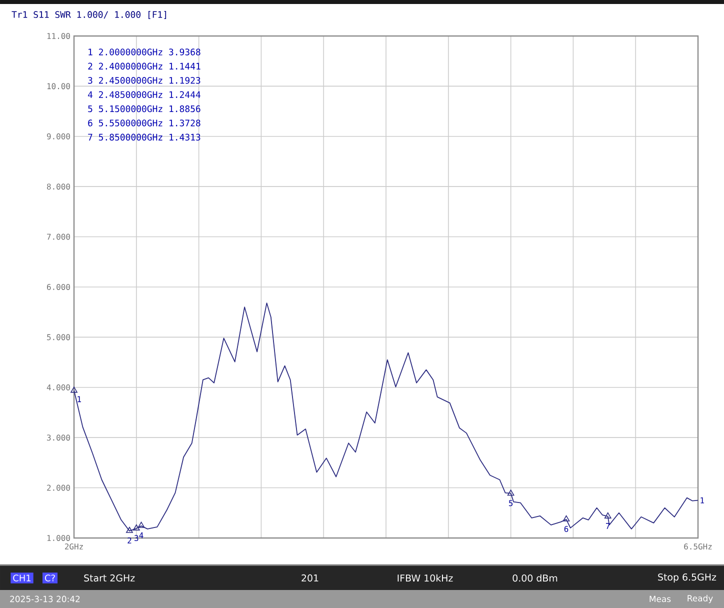 This screenshot has width=724, height=608. What do you see at coordinates (109, 578) in the screenshot?
I see `text: Start 2GHz` at bounding box center [109, 578].